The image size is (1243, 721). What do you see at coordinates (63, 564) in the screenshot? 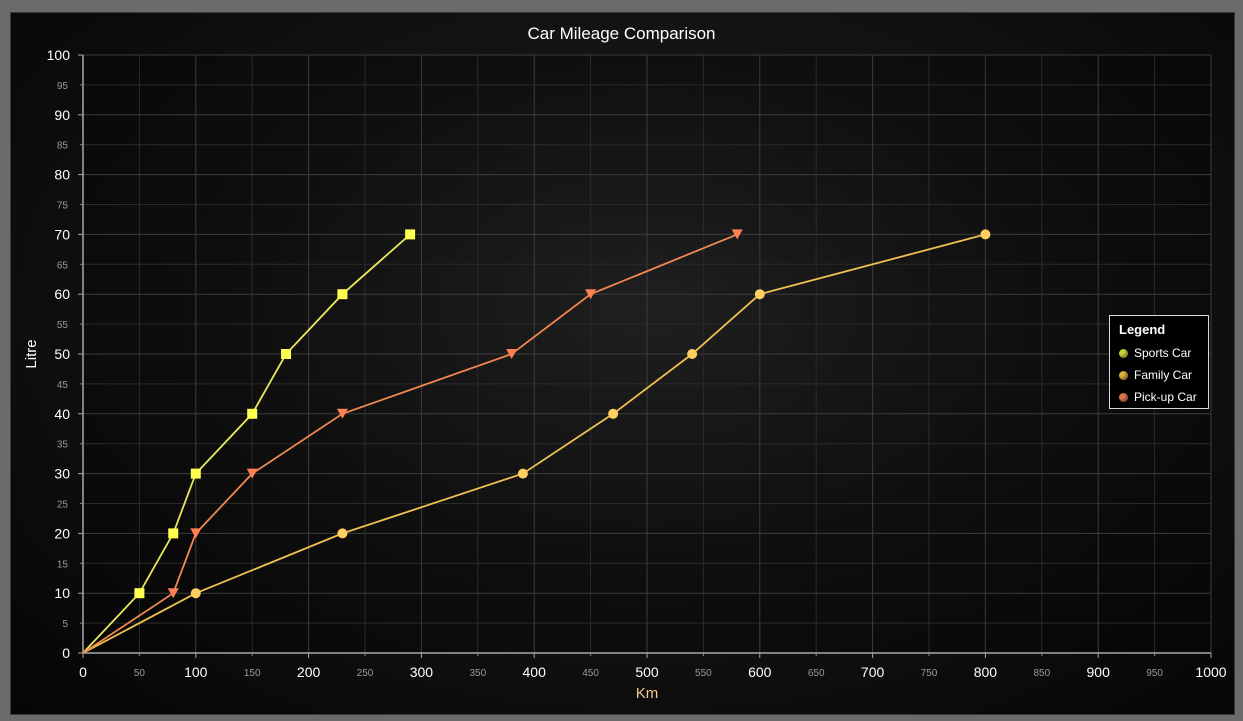
I see `y-minor-tick-label: 15` at bounding box center [63, 564].